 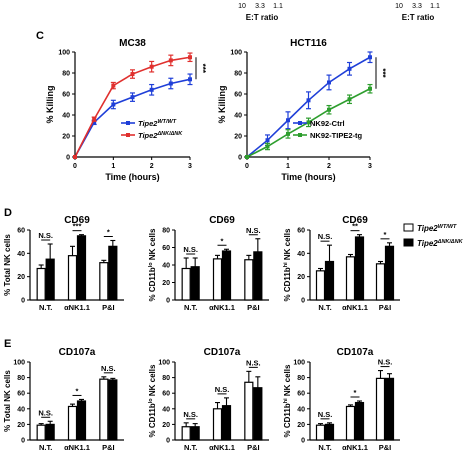 I want to click on frag-right-tick-2: 3.3, so click(x=417, y=6).